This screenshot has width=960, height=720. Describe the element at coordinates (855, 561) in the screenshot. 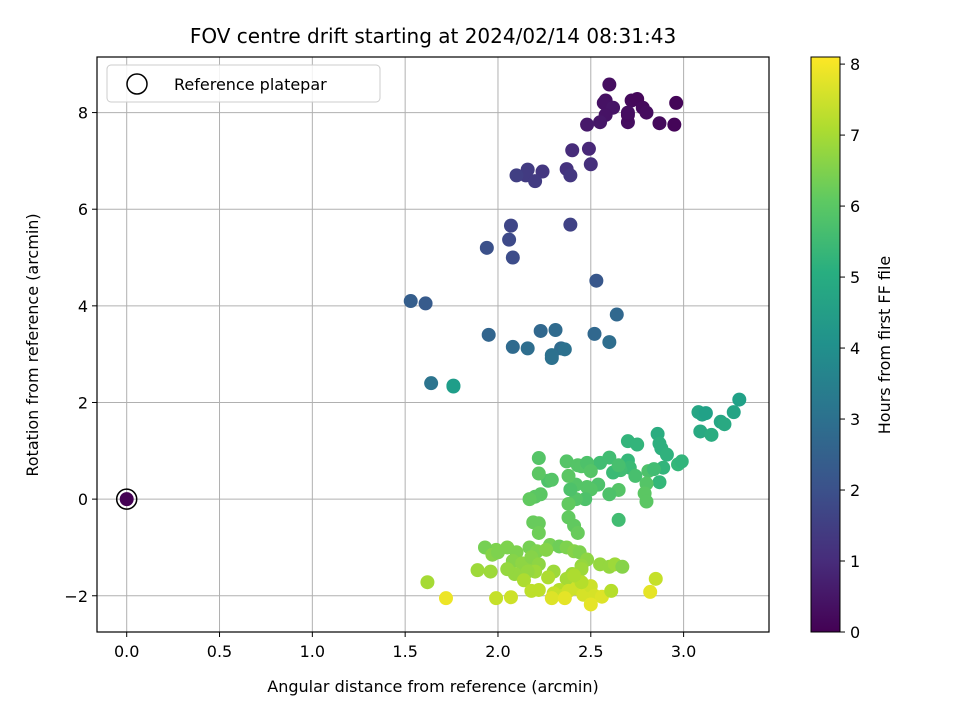

I see `colorbar-tick-label: 1` at that location.